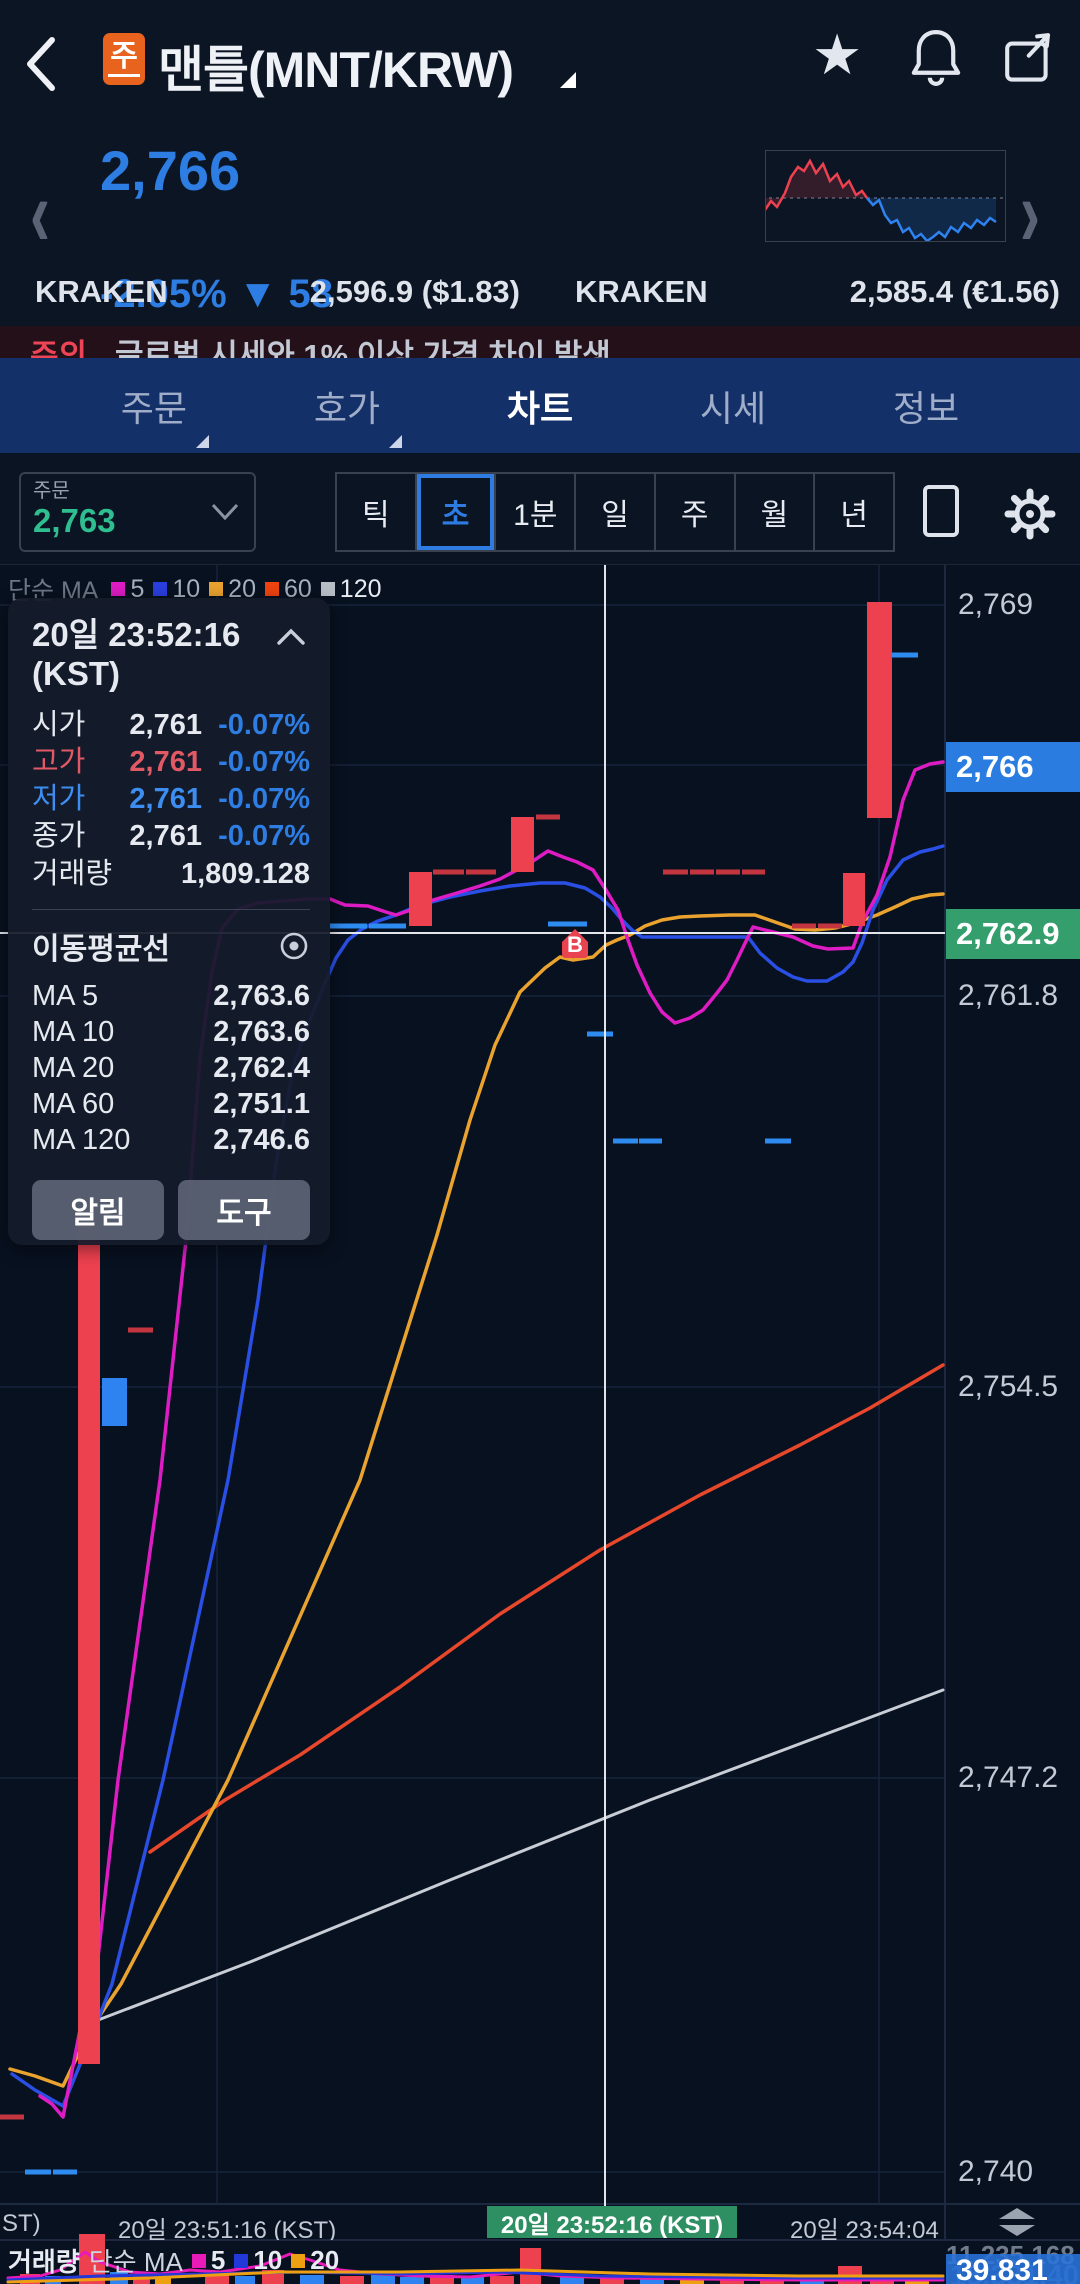 The image size is (1080, 2284). Describe the element at coordinates (271, 589) in the screenshot. I see `ma60-swatch` at that location.